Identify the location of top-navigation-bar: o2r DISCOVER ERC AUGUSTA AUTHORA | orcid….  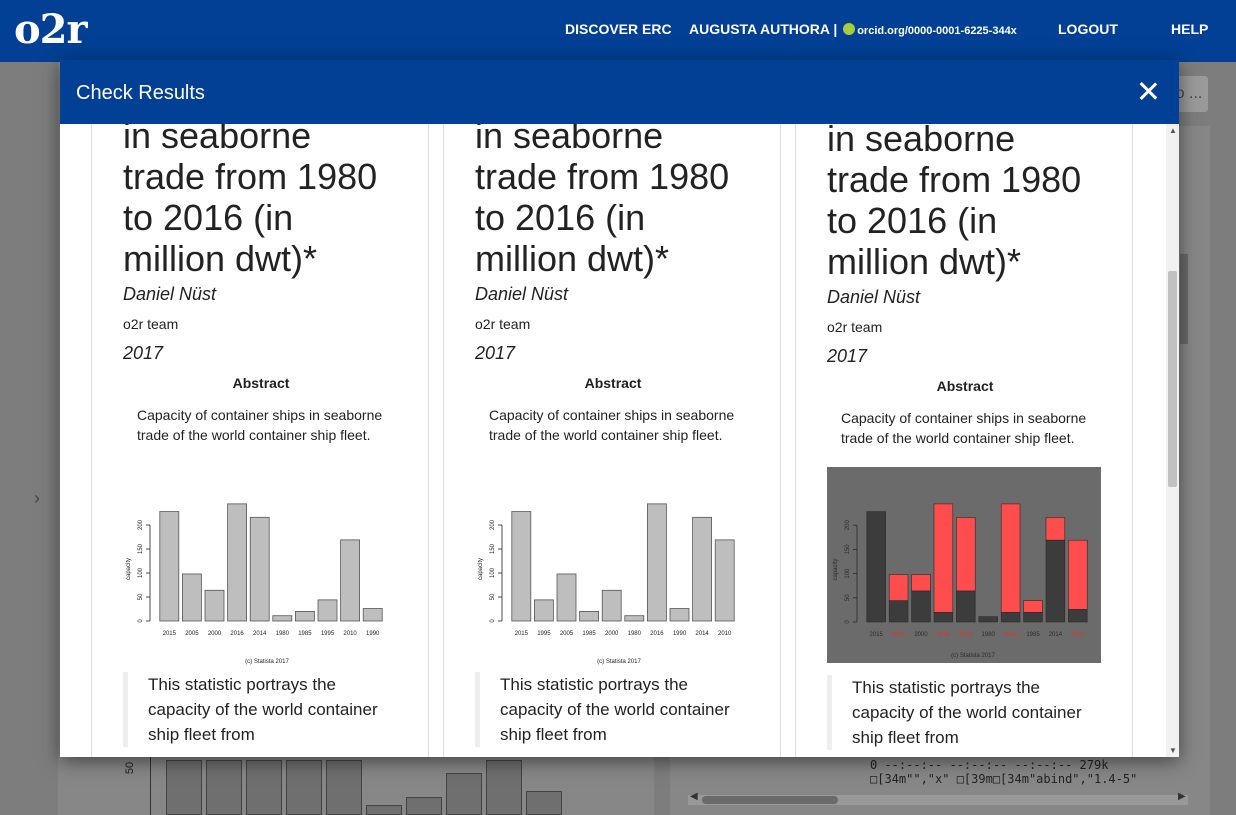
(618, 31).